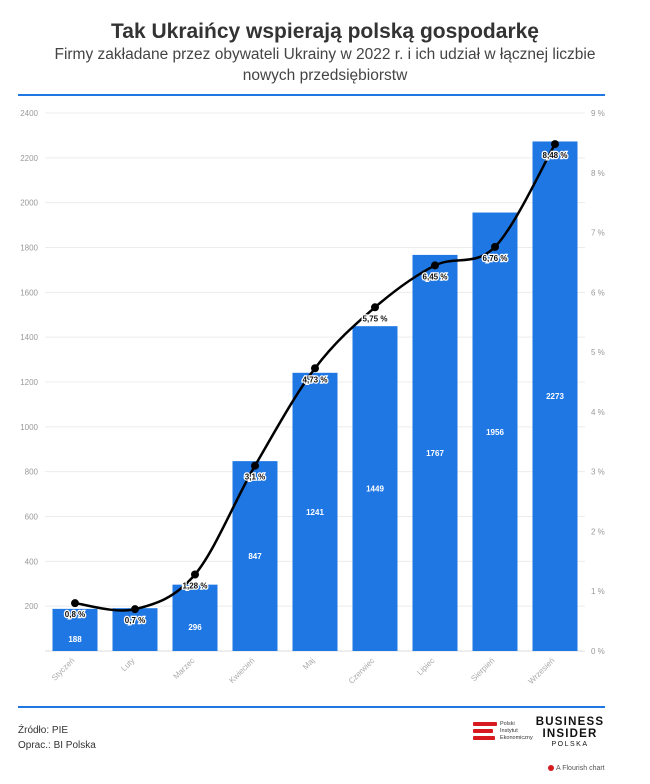 Image resolution: width=650 pixels, height=784 pixels. What do you see at coordinates (598, 173) in the screenshot?
I see `y-right-tick-label: 8 %` at bounding box center [598, 173].